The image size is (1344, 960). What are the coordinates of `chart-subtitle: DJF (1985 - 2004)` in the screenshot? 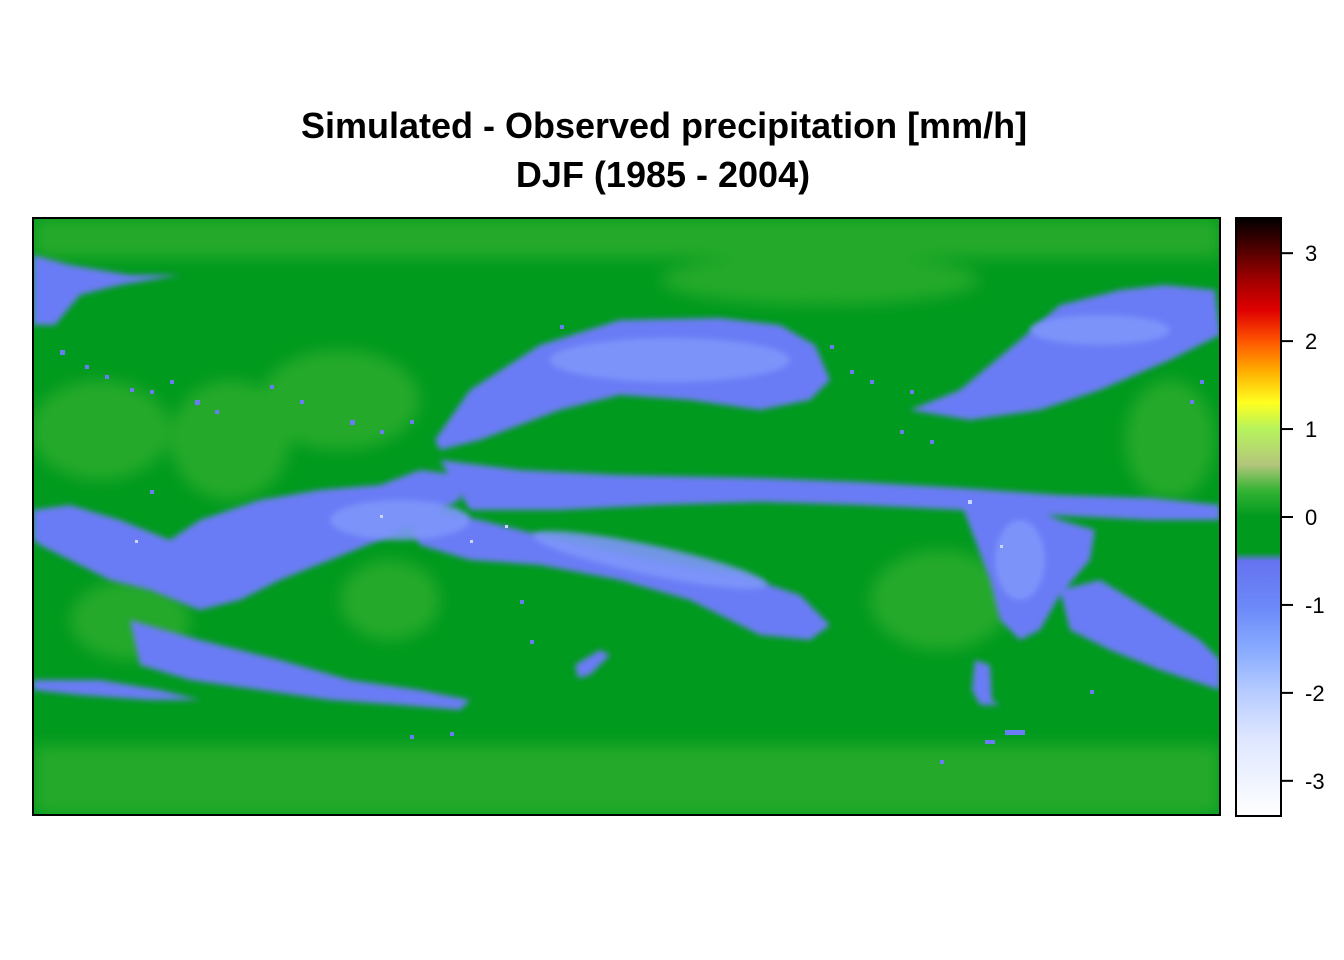 It's located at (663, 174).